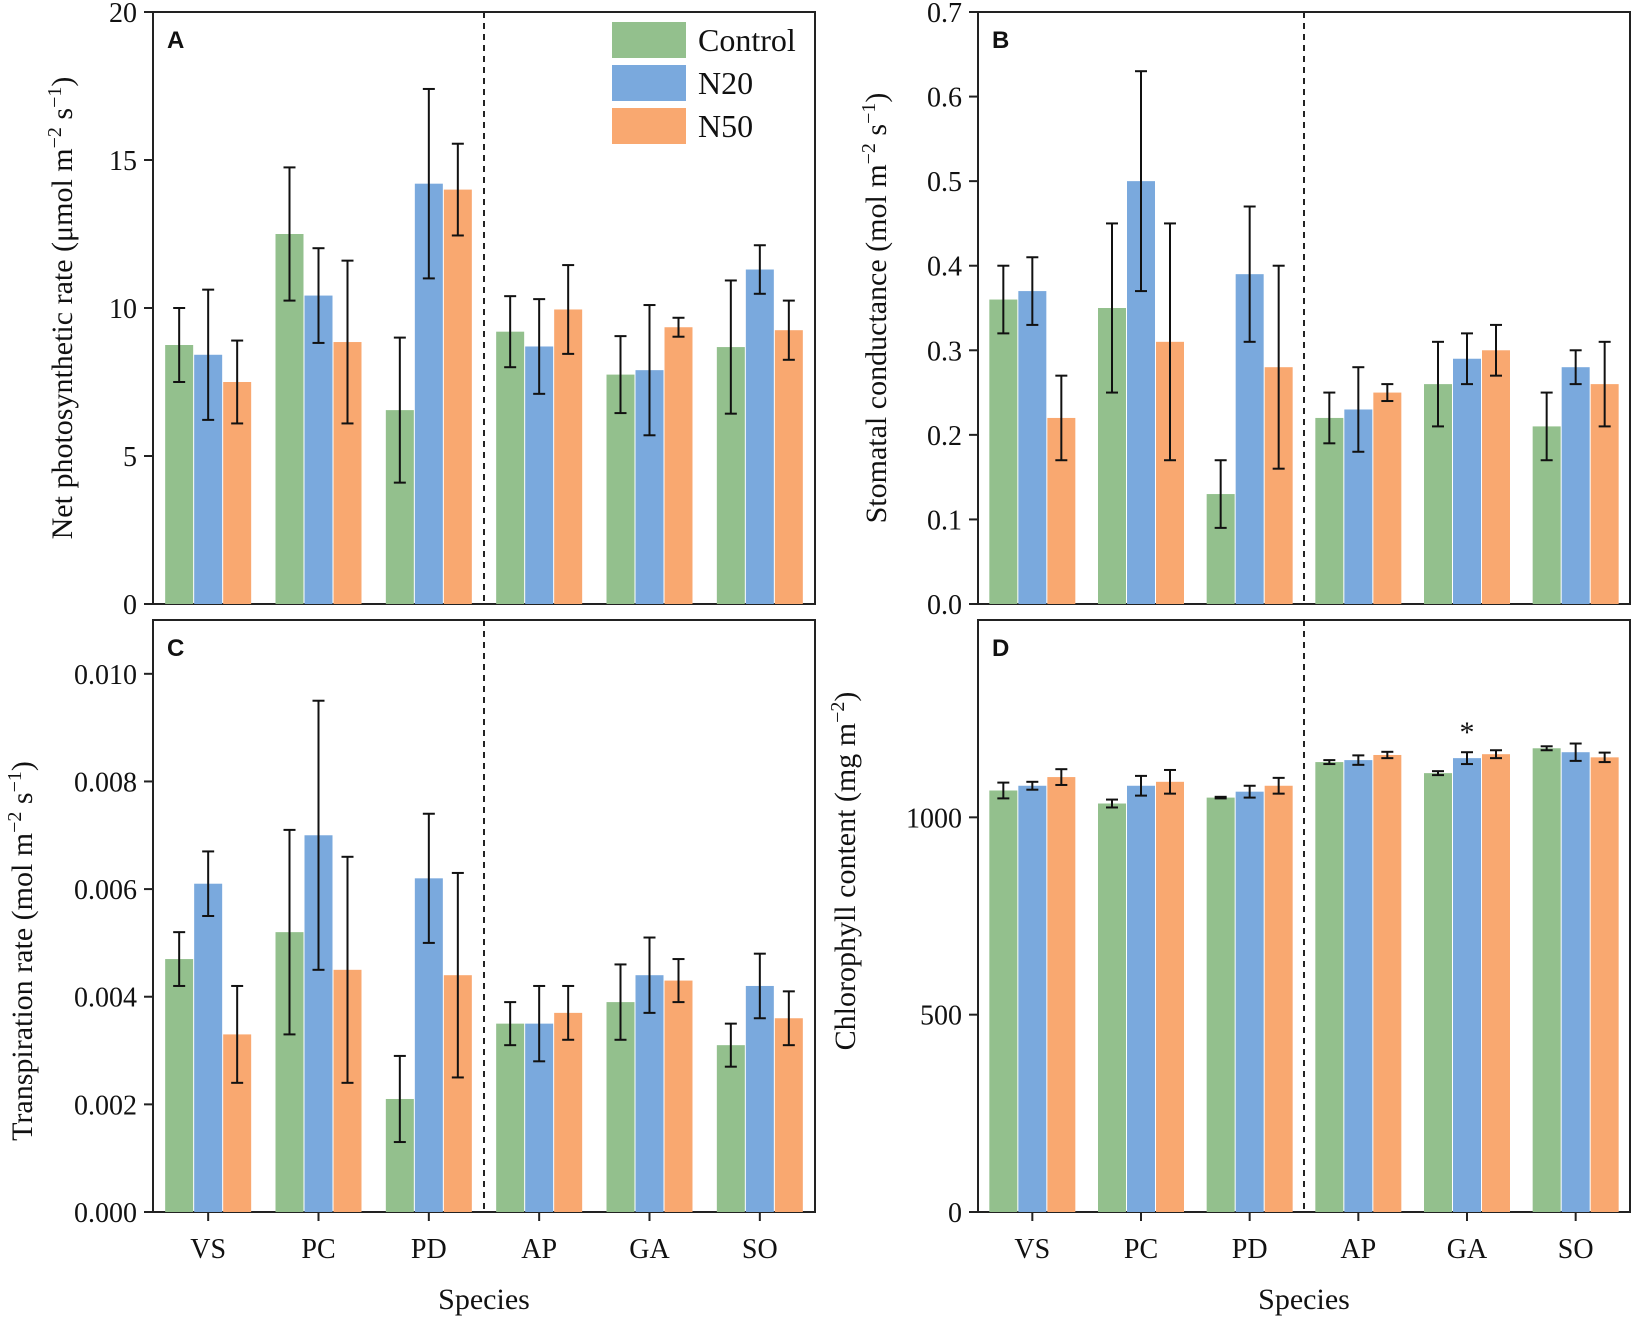  I want to click on y-tick-label: 15, so click(123, 161).